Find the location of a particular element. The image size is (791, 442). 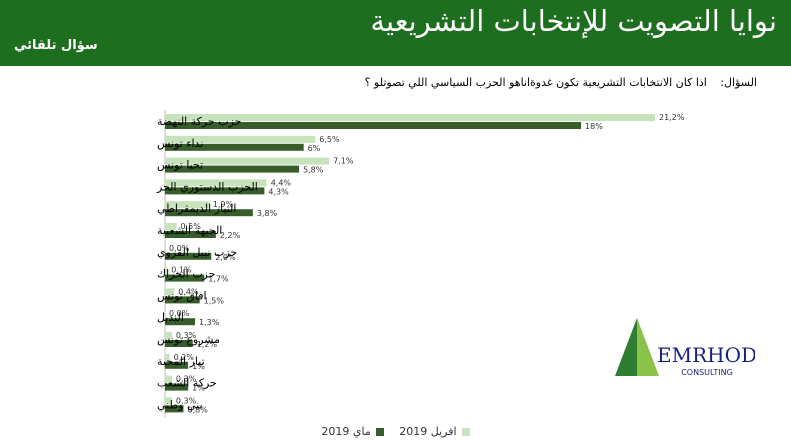

data-label-april: 21,2% is located at coordinates (672, 117).